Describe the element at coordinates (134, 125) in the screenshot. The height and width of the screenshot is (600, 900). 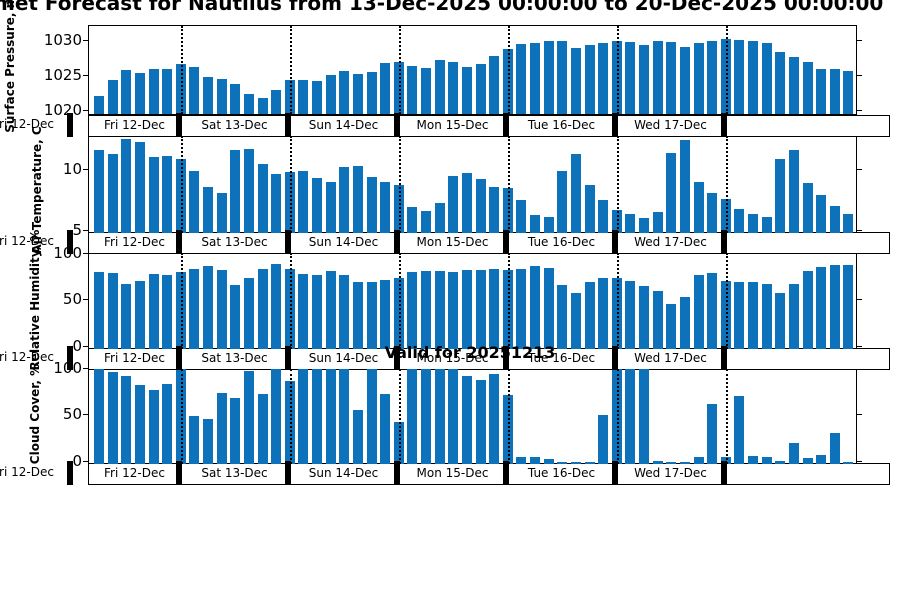
I see `day-label: Fri 12-Dec` at that location.